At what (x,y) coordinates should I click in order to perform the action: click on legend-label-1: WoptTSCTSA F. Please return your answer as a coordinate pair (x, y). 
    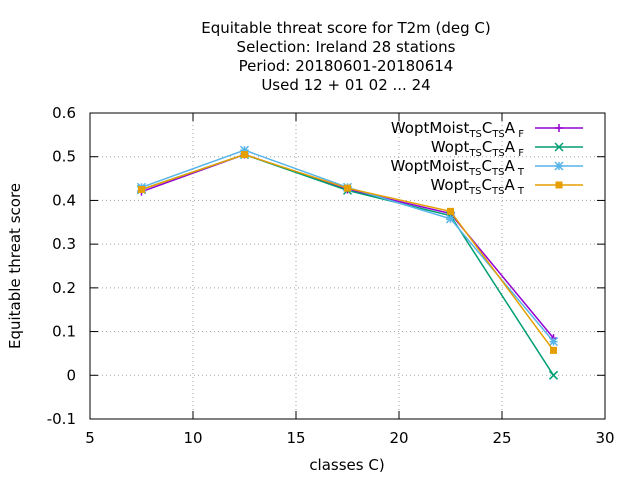
    Looking at the image, I should click on (477, 148).